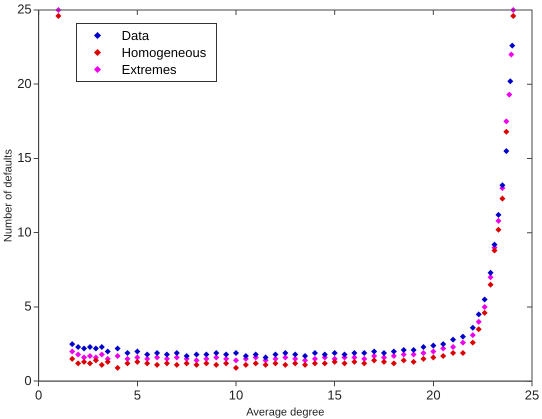 The height and width of the screenshot is (419, 542). Describe the element at coordinates (38, 395) in the screenshot. I see `x-tick-label: 0` at that location.